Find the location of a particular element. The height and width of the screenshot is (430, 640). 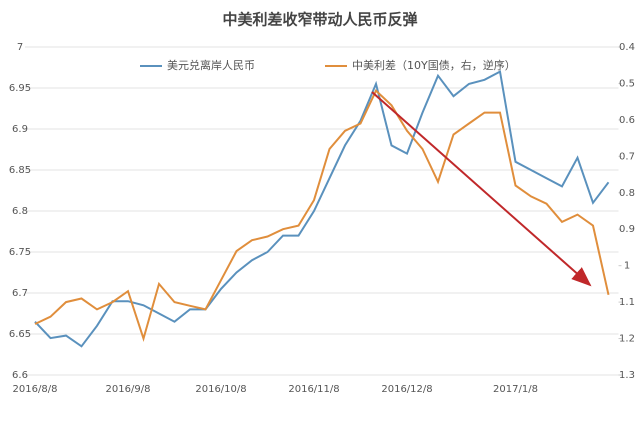

x-tick-label: 2016/9/8 is located at coordinates (128, 389).